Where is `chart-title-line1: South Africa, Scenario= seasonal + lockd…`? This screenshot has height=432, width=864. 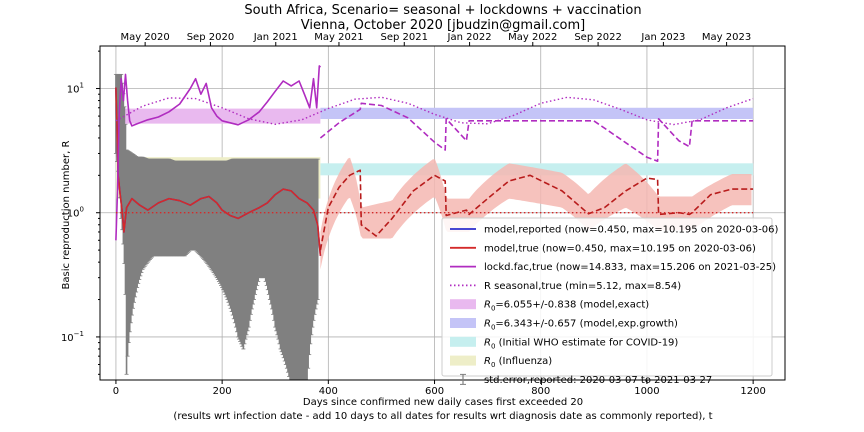
chart-title-line1: South Africa, Scenario= seasonal + lockd… is located at coordinates (442, 10).